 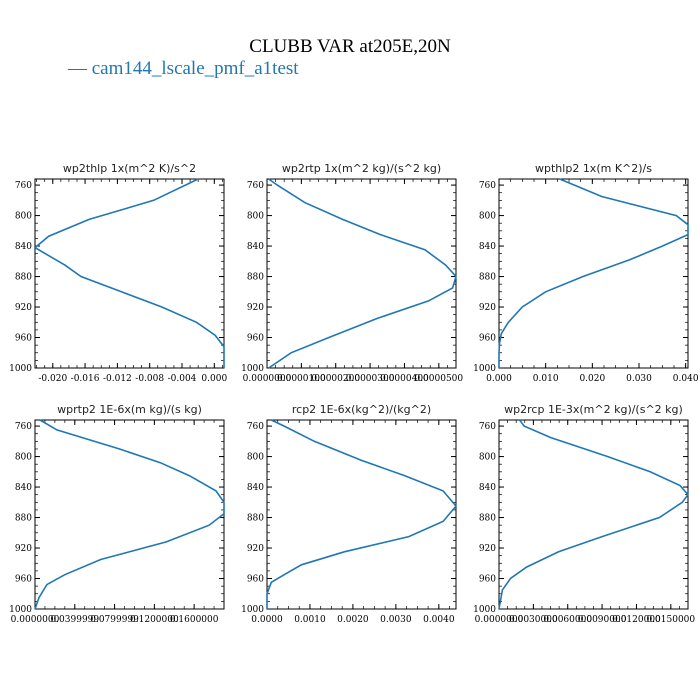 I want to click on x-tick-label: -0.020, so click(x=52, y=379).